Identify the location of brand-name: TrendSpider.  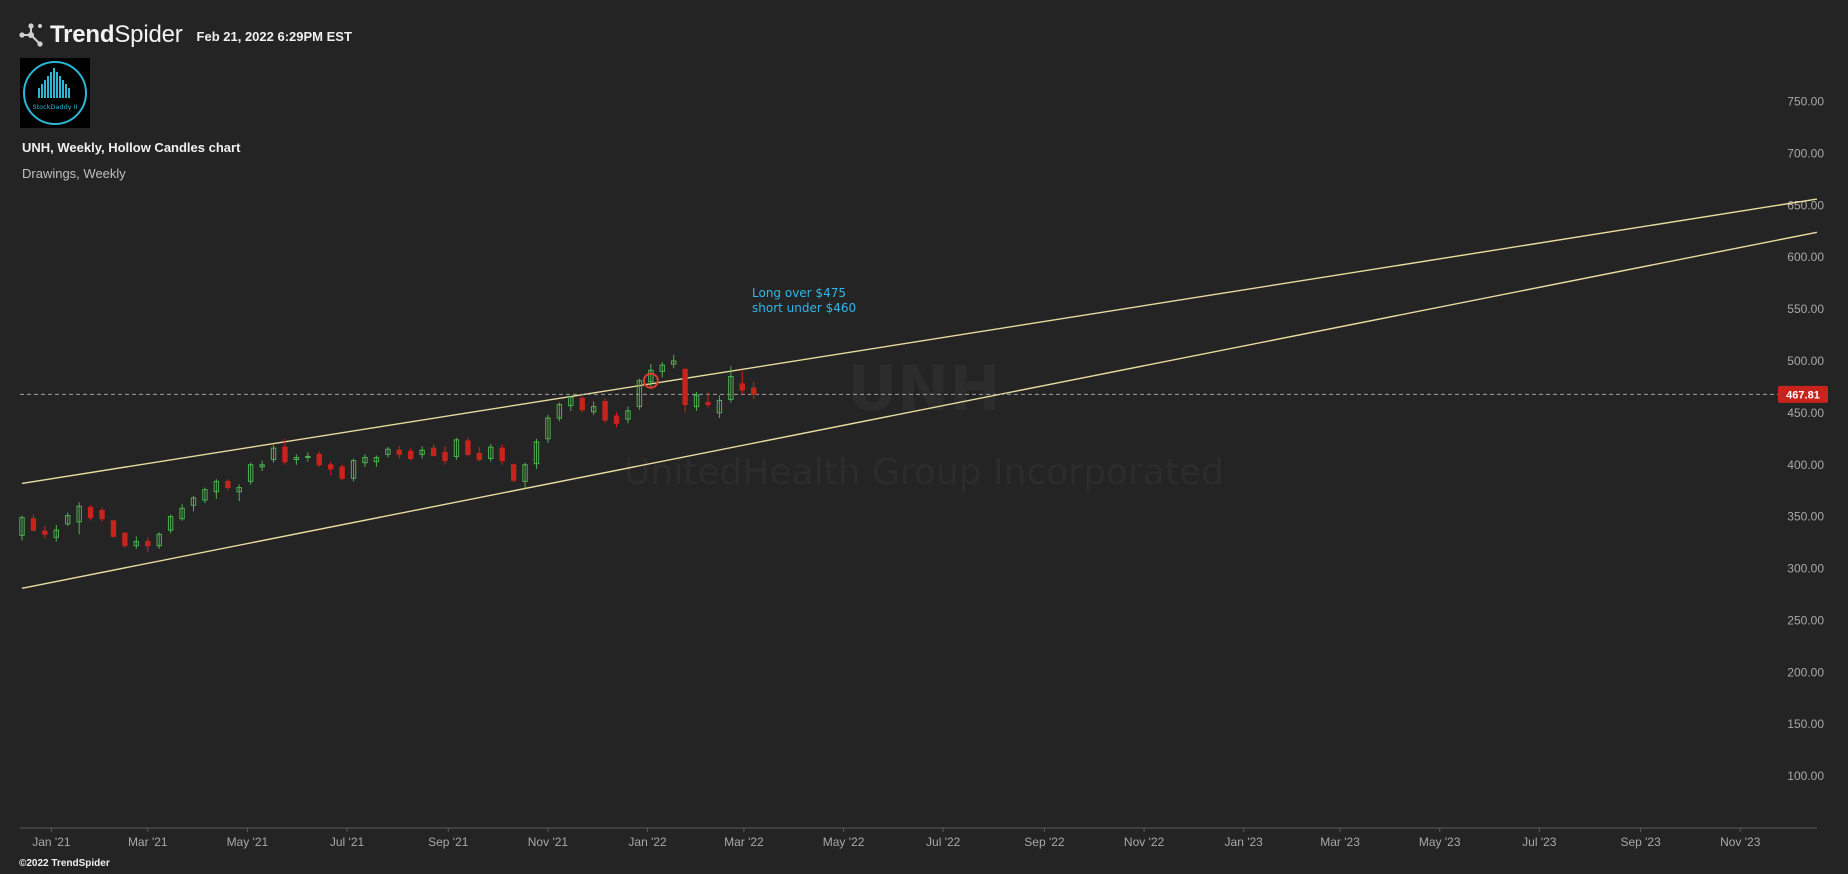
(116, 35).